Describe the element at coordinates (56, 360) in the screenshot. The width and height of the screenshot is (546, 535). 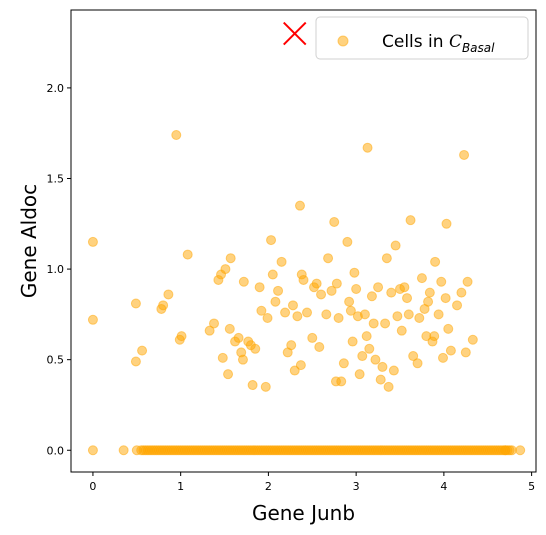
I see `y-tick-label: 0.5` at that location.